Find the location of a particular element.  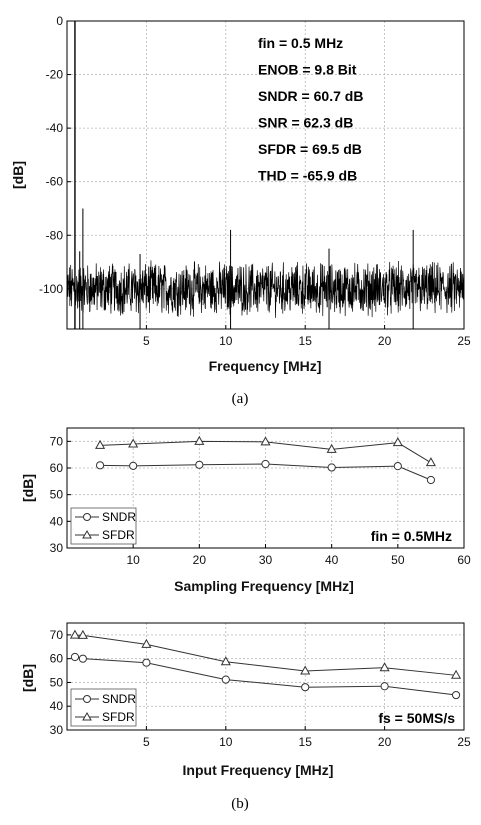

sampling-legend: SNDR SFDR is located at coordinates (103, 526).